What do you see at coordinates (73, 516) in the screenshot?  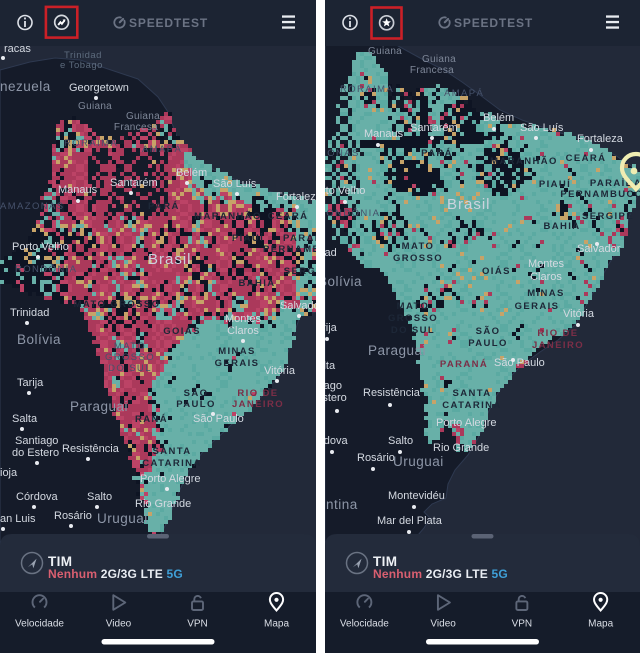 I see `svg-text: Rosário` at bounding box center [73, 516].